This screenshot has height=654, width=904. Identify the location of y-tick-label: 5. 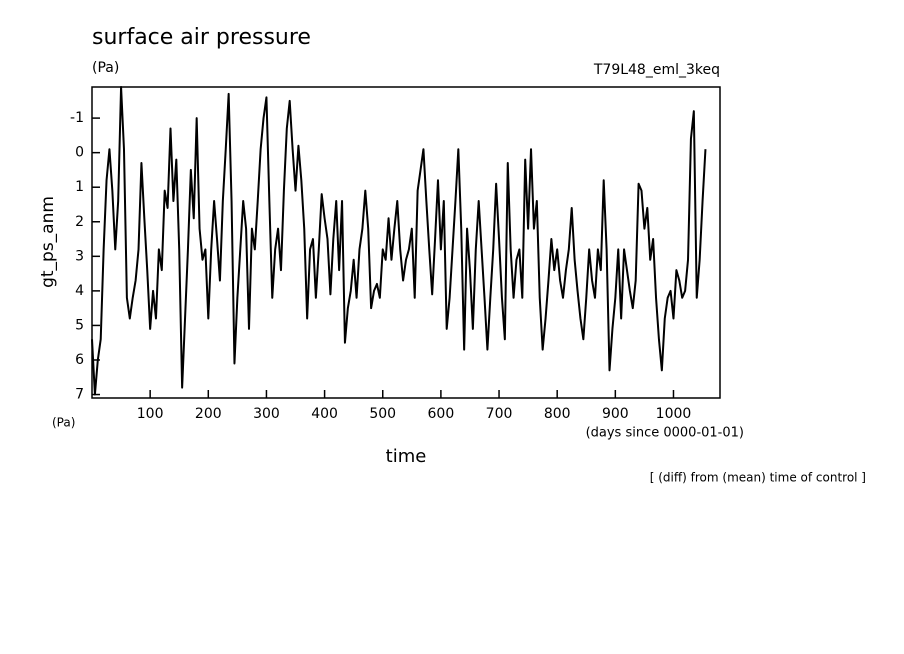
(79, 325).